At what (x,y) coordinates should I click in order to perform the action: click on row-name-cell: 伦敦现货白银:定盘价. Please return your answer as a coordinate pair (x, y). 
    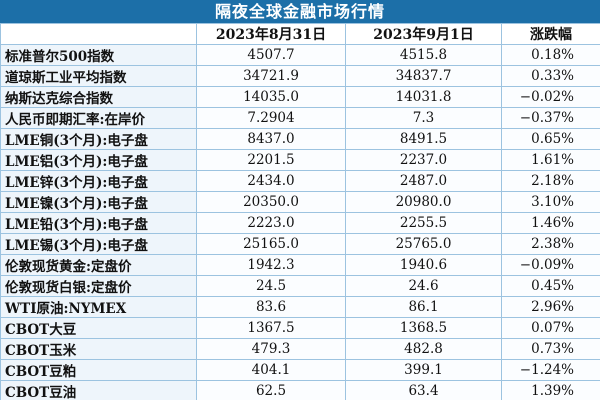
    Looking at the image, I should click on (98, 286).